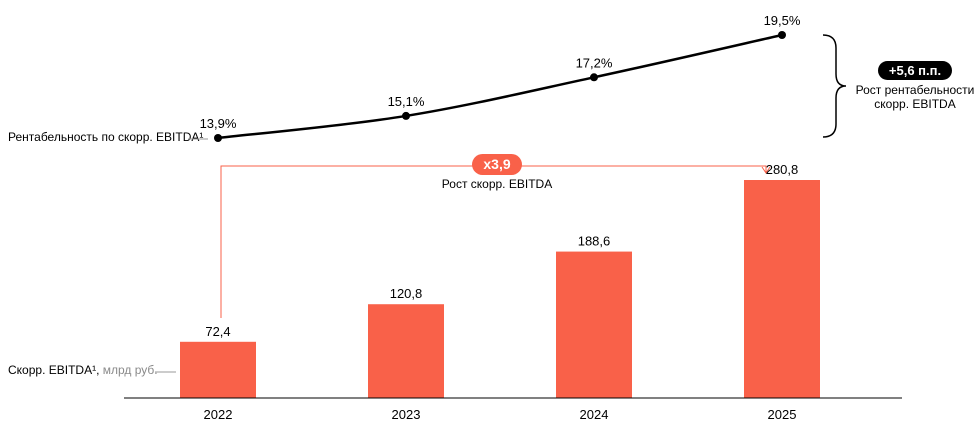 This screenshot has width=974, height=428. What do you see at coordinates (782, 35) in the screenshot?
I see `line-point-2025` at bounding box center [782, 35].